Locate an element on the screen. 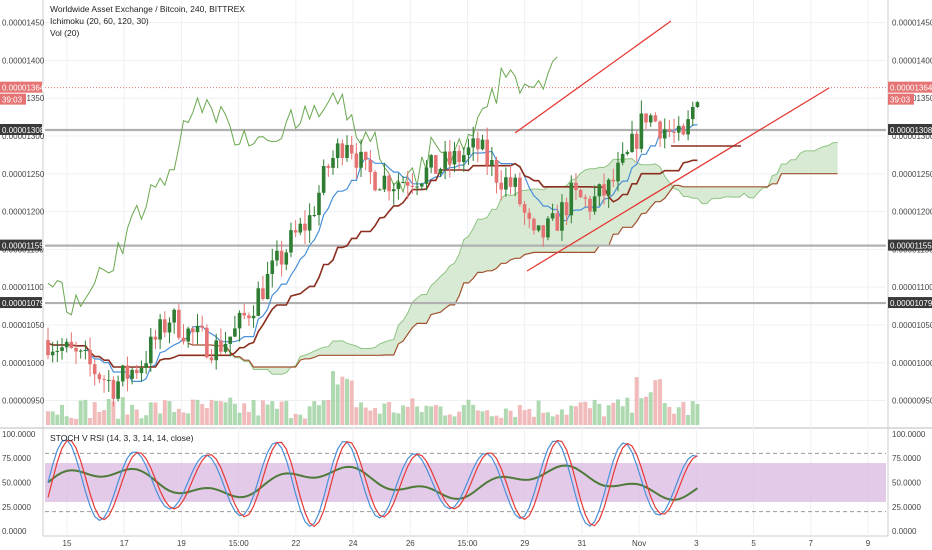 This screenshot has height=550, width=932. price-tick-label-left: 0.00001050 is located at coordinates (23, 325).